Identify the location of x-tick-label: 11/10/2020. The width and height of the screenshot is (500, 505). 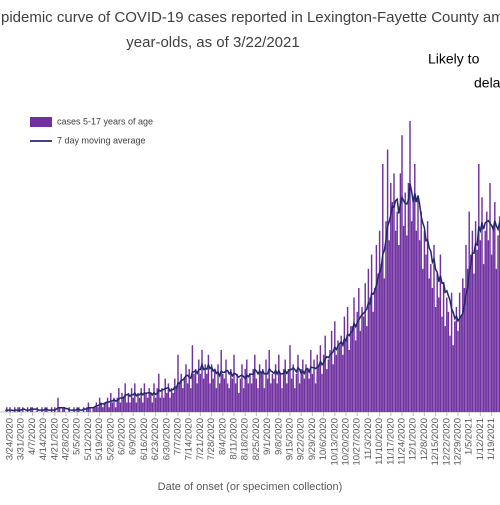
(379, 441).